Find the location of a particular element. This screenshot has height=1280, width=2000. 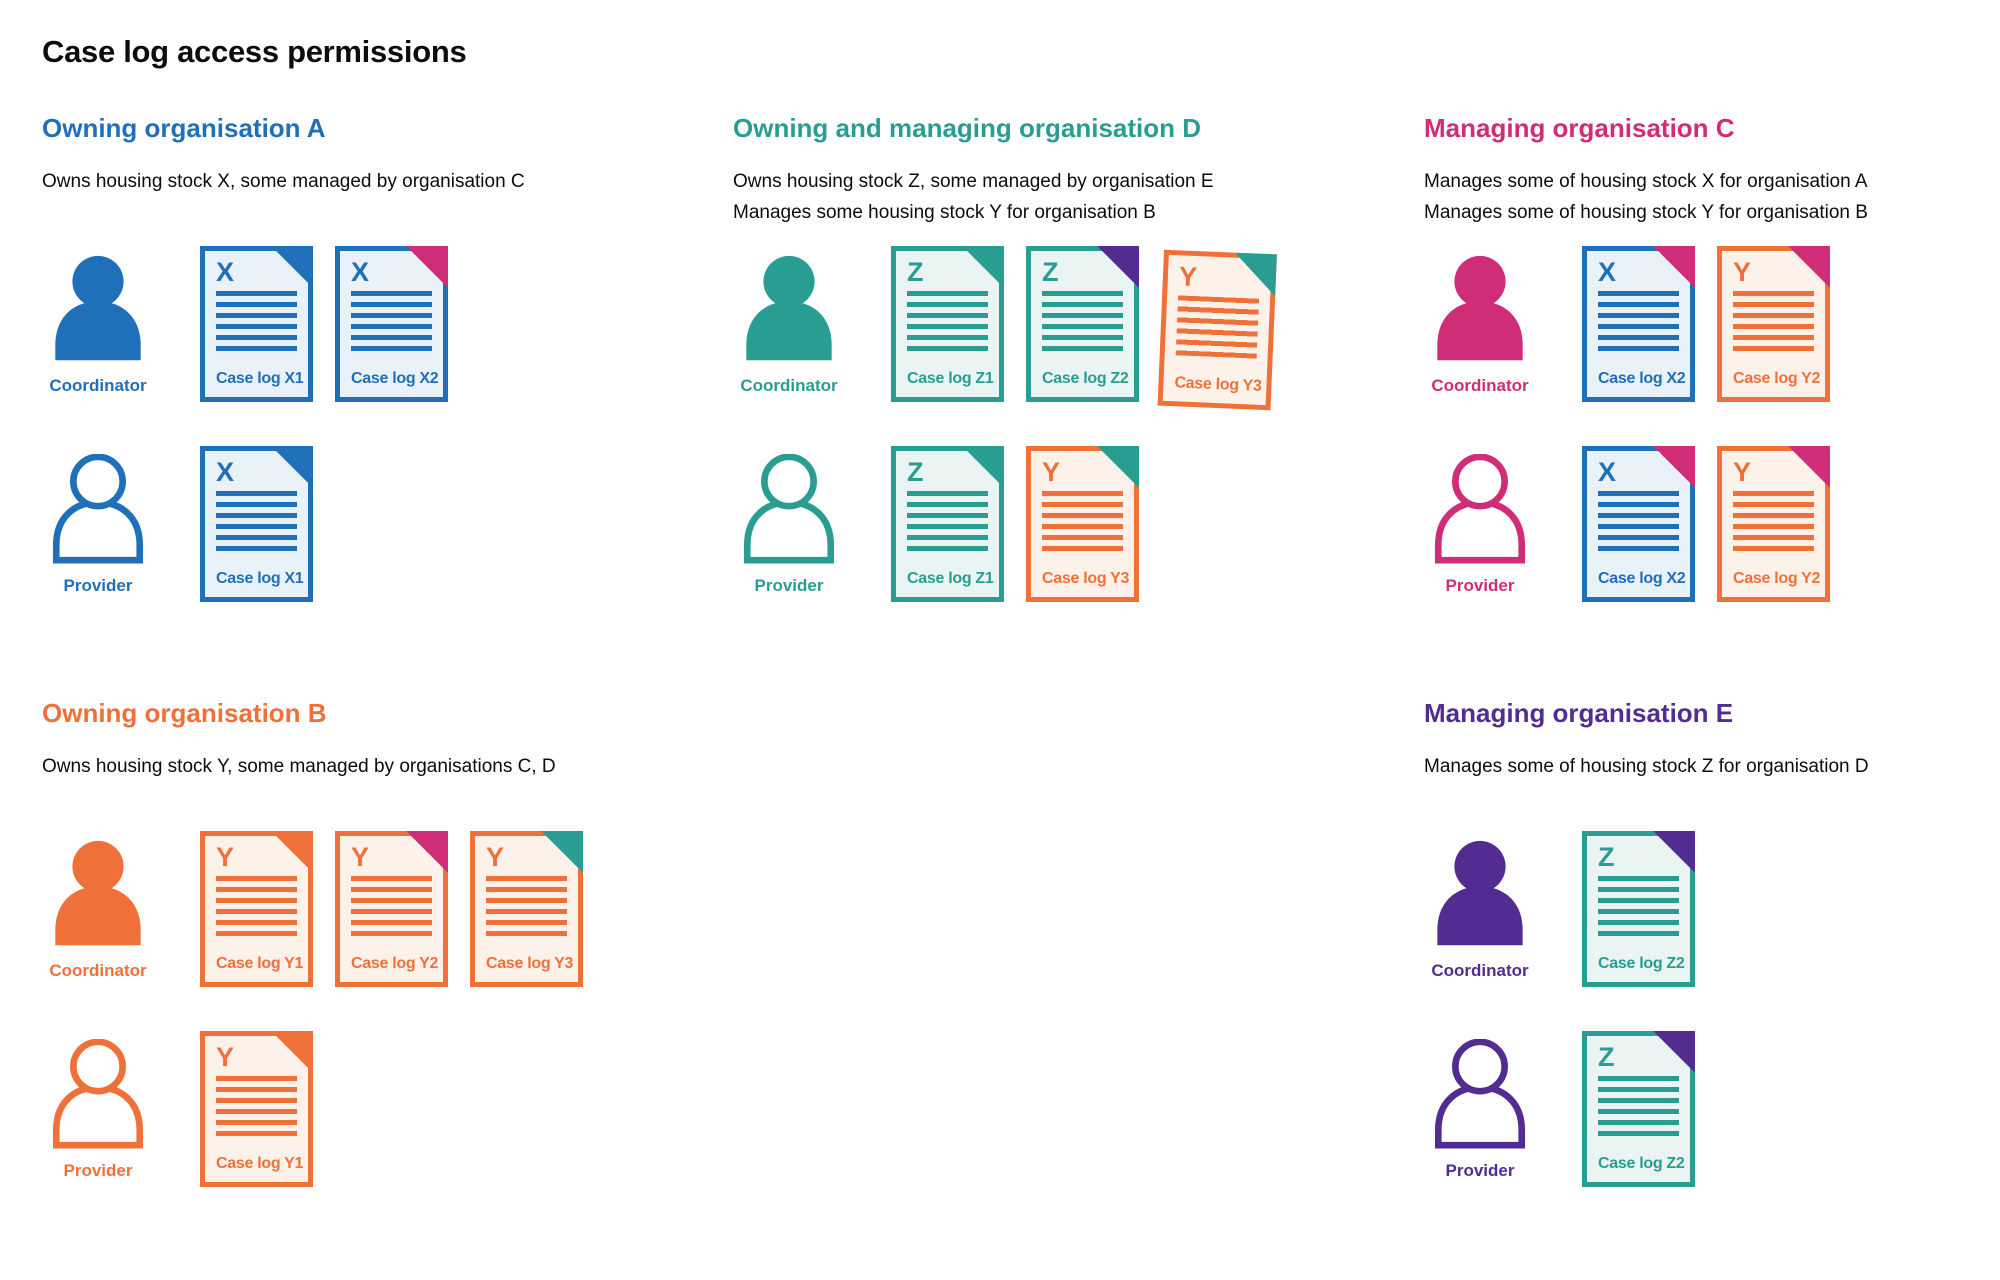

doc-group: Y Case log Y1 Y Case log Y2 Y C is located at coordinates (391, 908).